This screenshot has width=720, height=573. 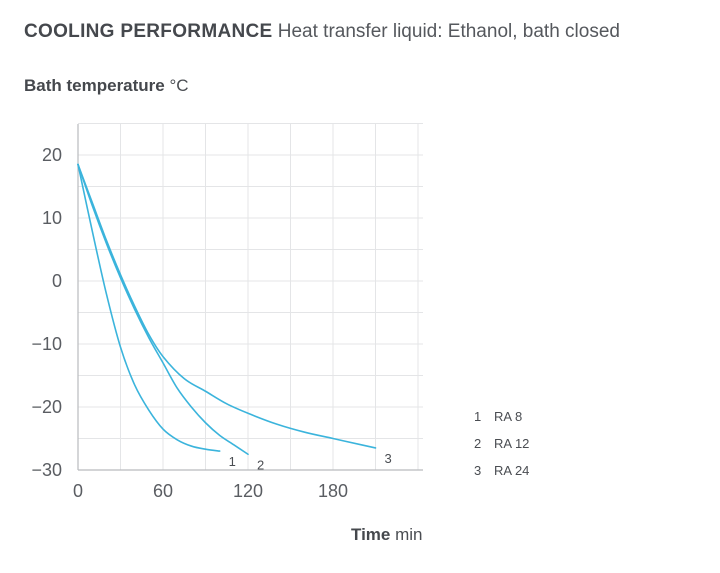 What do you see at coordinates (508, 416) in the screenshot?
I see `legend-label: RA 8` at bounding box center [508, 416].